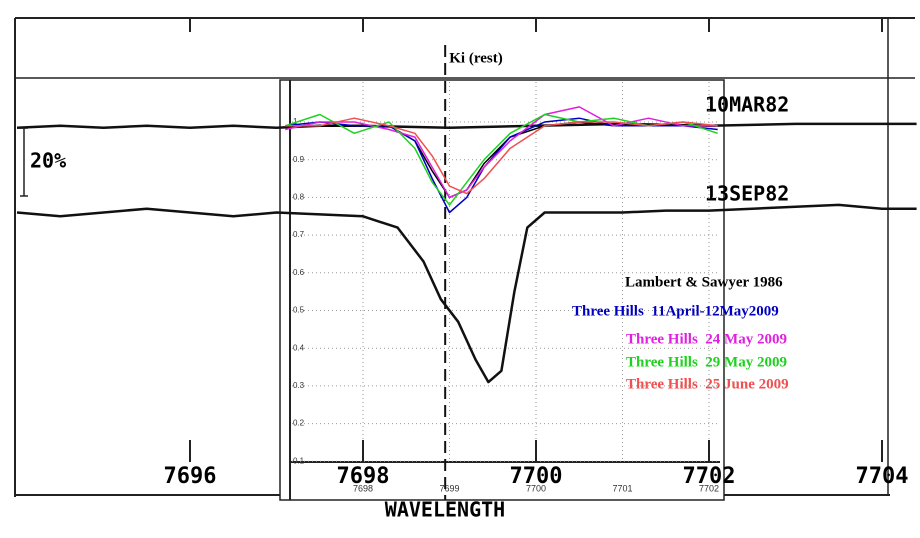  I want to click on y-tick-label: 0.1, so click(299, 460).